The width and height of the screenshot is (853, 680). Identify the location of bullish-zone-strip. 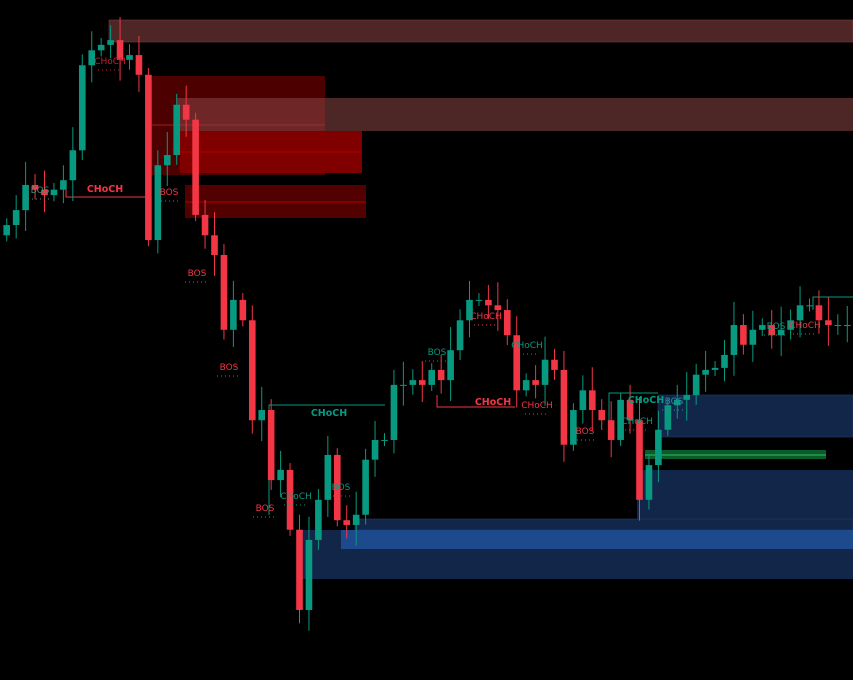
(603, 524).